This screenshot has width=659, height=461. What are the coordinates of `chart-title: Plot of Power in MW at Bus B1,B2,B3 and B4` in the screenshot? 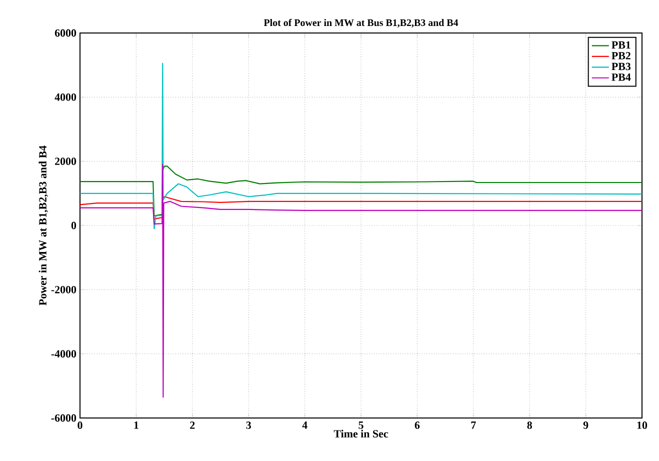 It's located at (361, 23).